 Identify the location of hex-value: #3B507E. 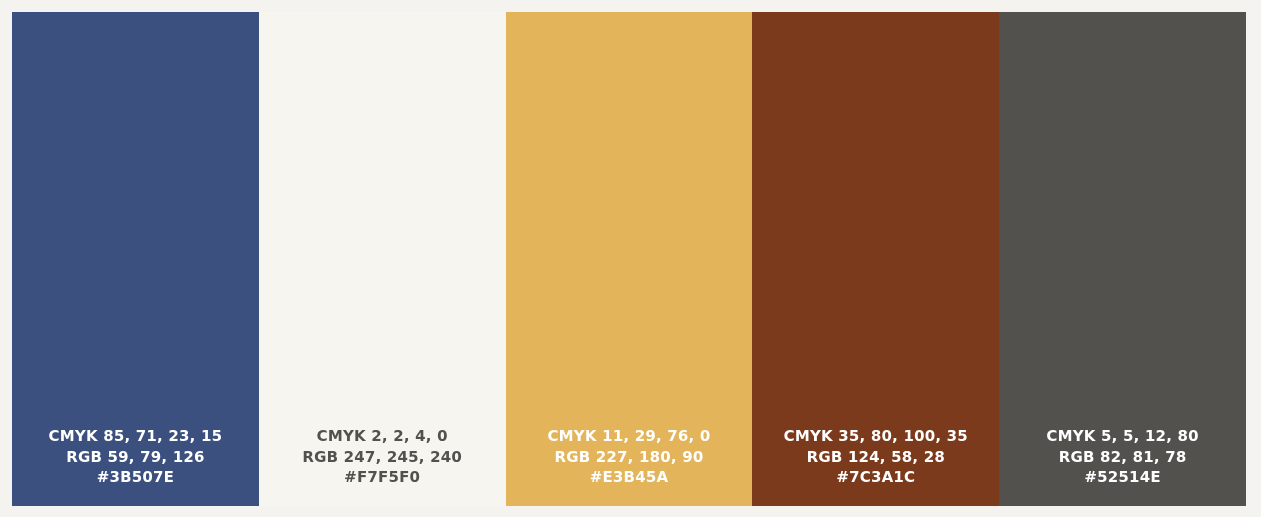
(135, 477).